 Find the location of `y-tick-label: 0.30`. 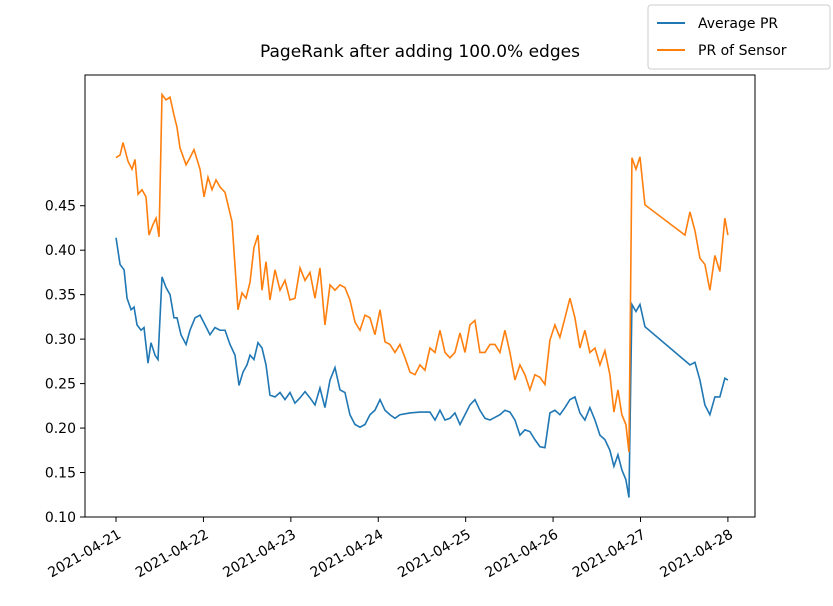

y-tick-label: 0.30 is located at coordinates (60, 340).